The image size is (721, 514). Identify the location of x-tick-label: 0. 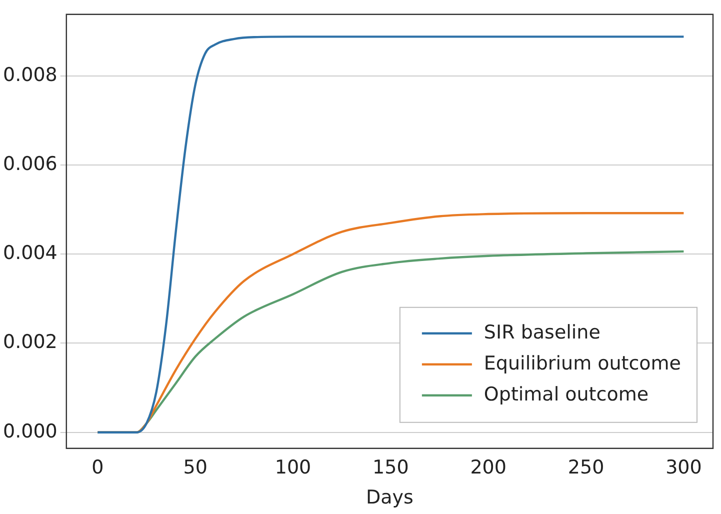
(98, 467).